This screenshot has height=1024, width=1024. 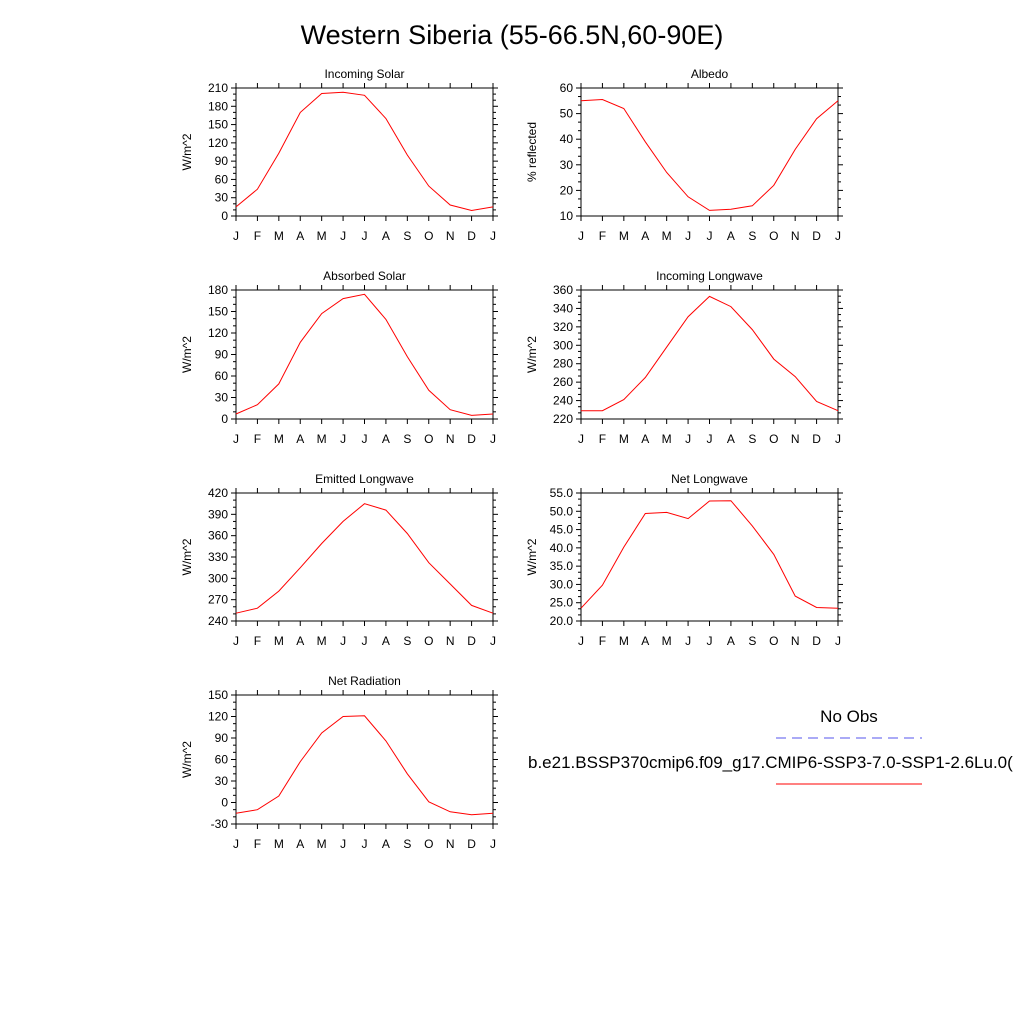 What do you see at coordinates (709, 479) in the screenshot?
I see `panel-title: Net Longwave` at bounding box center [709, 479].